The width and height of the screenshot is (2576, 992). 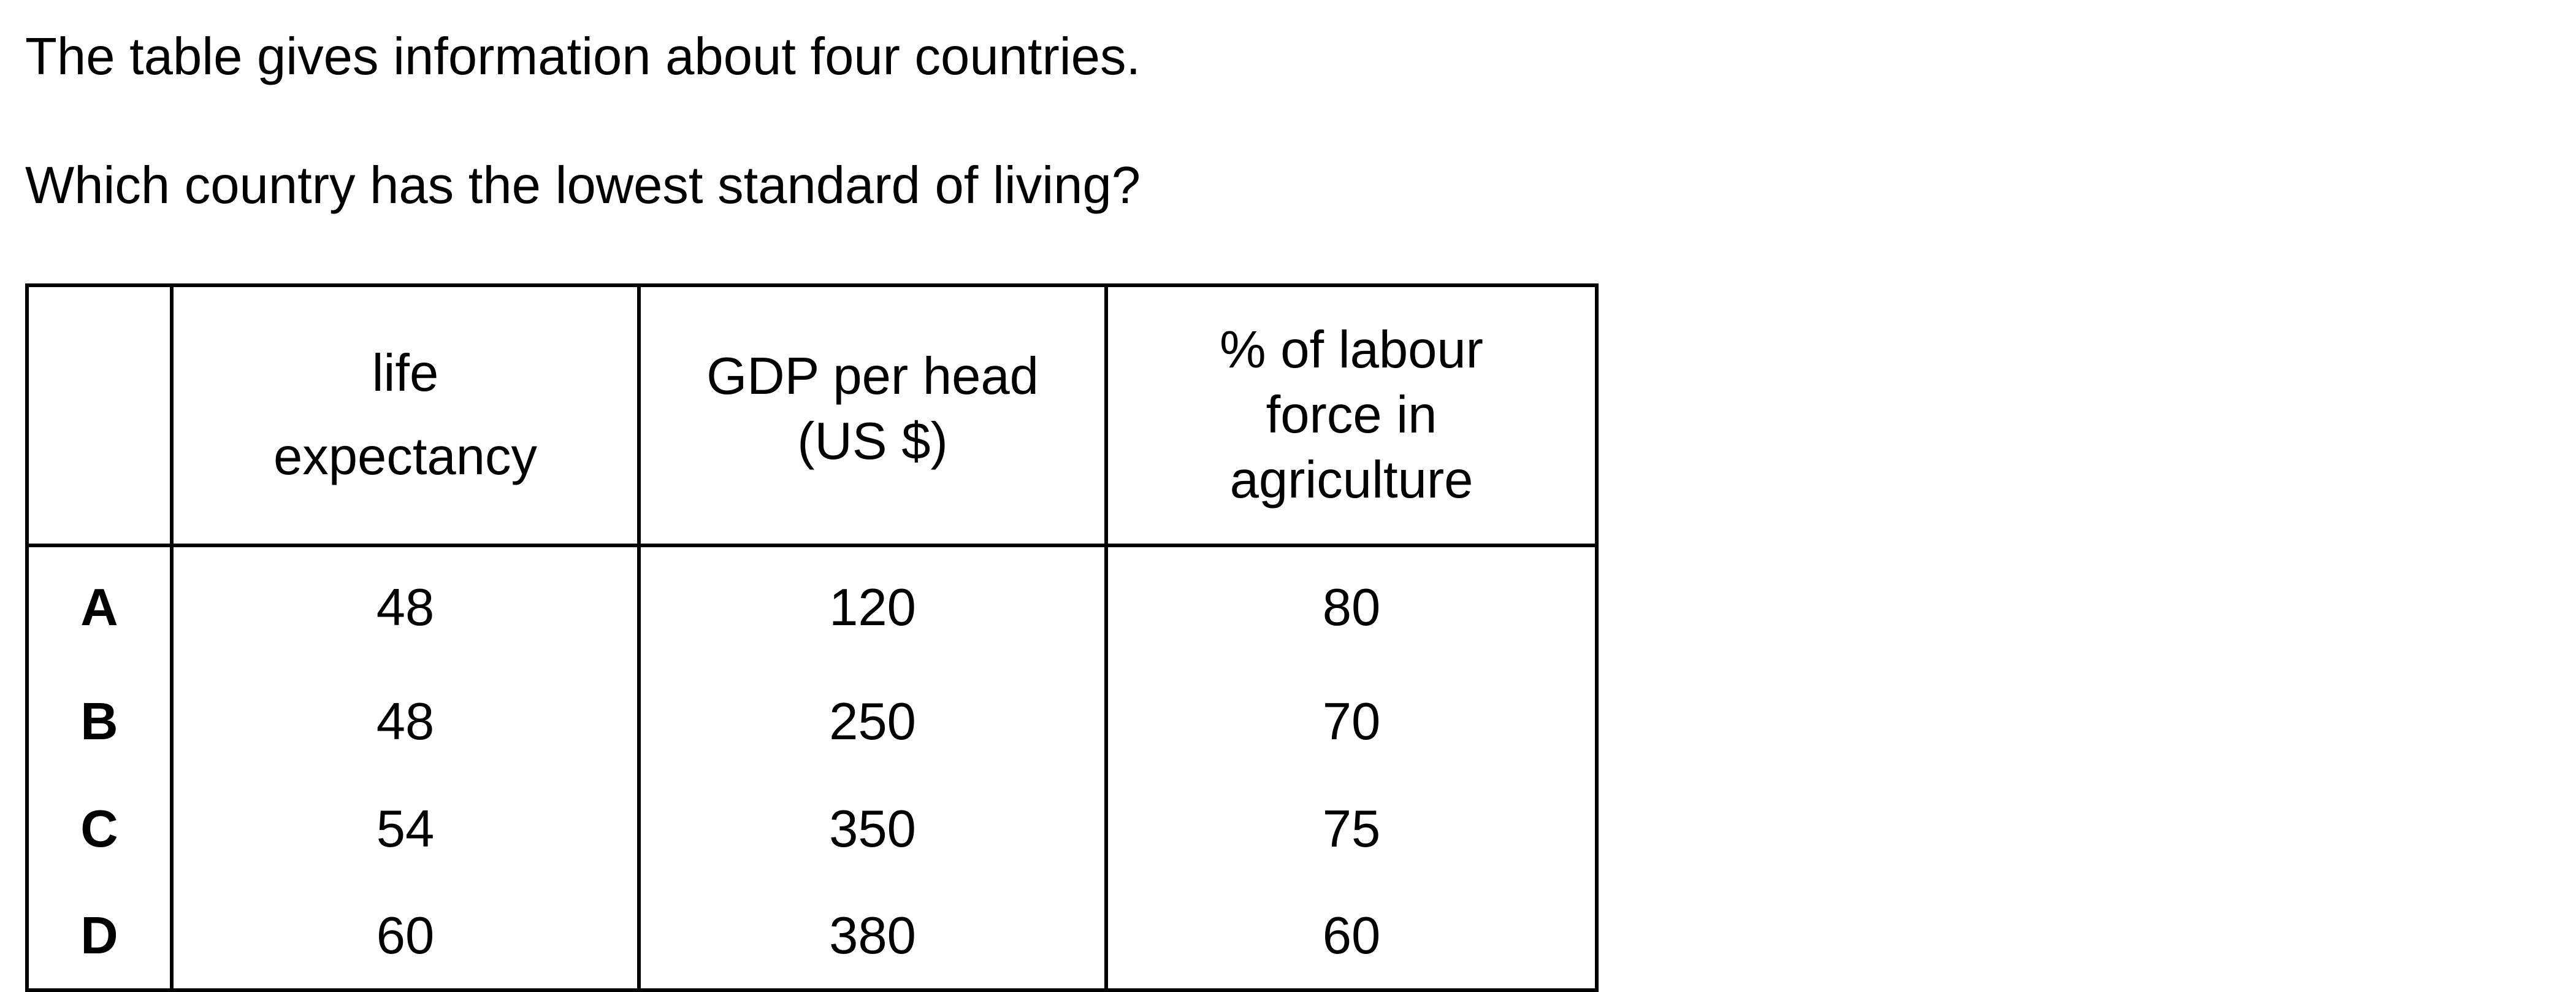 I want to click on header-life-expectancy: life expectancy, so click(x=405, y=415).